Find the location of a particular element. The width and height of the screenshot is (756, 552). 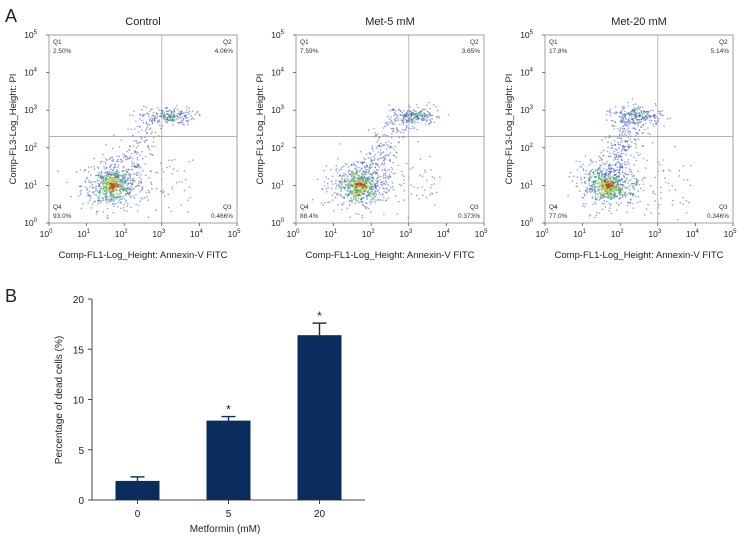

plot-frame is located at coordinates (143, 129).